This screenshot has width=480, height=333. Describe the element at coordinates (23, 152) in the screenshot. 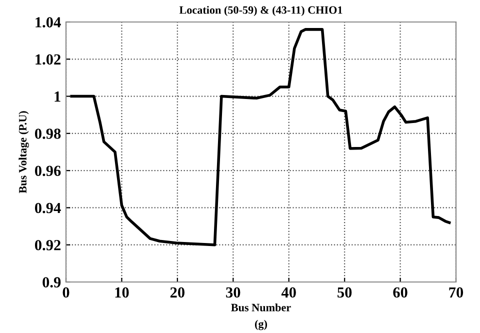

I see `y-axis-title: Bus Voltage (P.U)` at that location.